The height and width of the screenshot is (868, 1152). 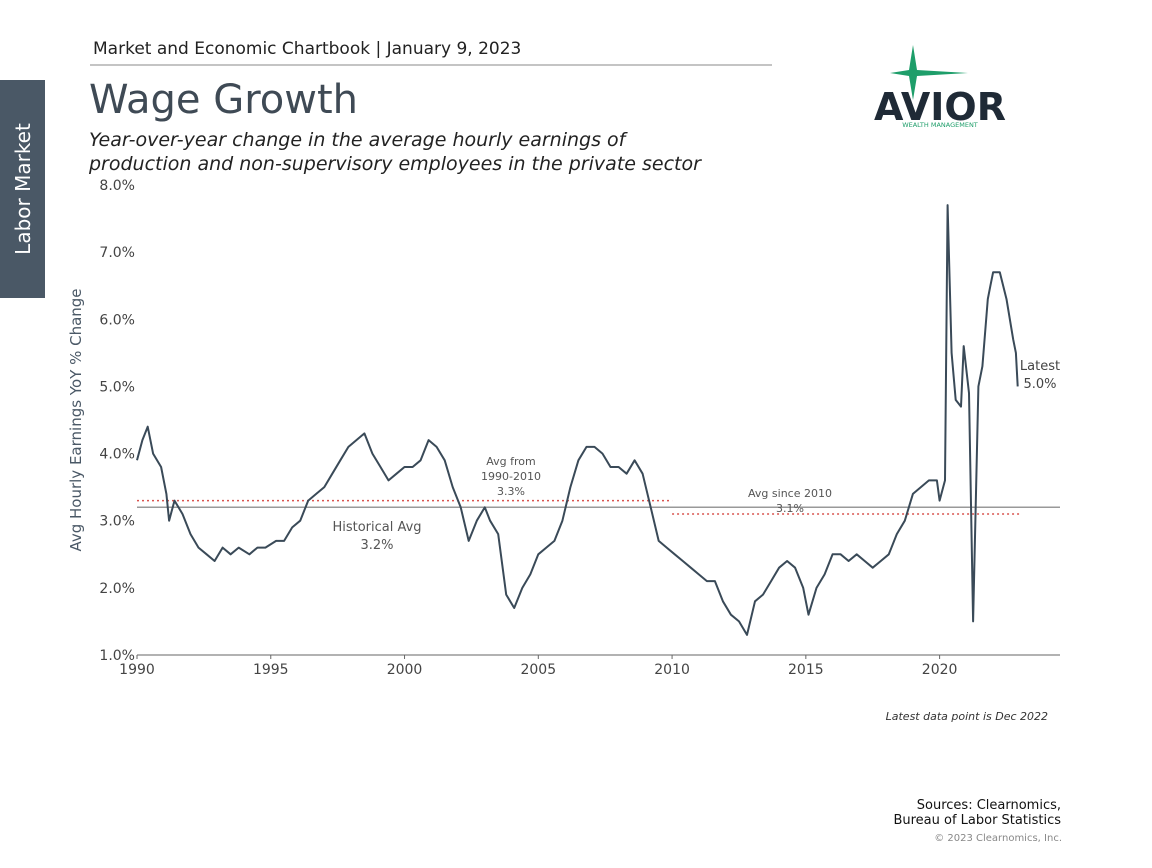 What do you see at coordinates (405, 670) in the screenshot?
I see `x-tick-label: 2000` at bounding box center [405, 670].